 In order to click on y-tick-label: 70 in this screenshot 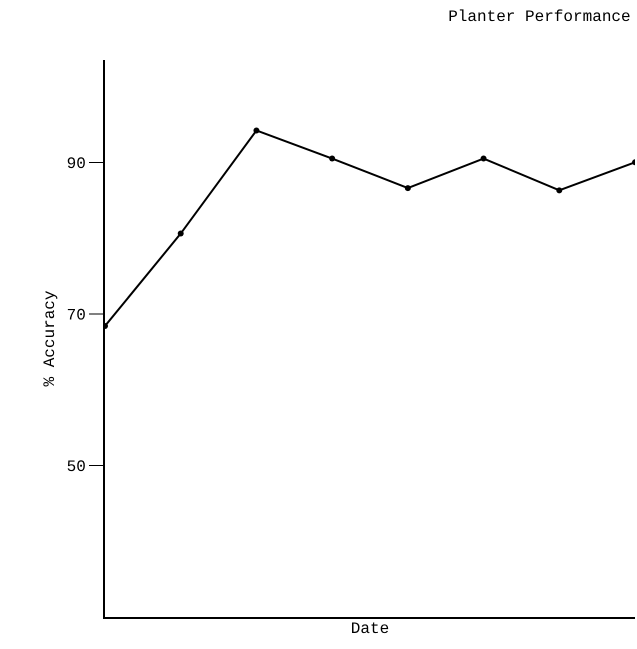, I will do `click(76, 315)`.